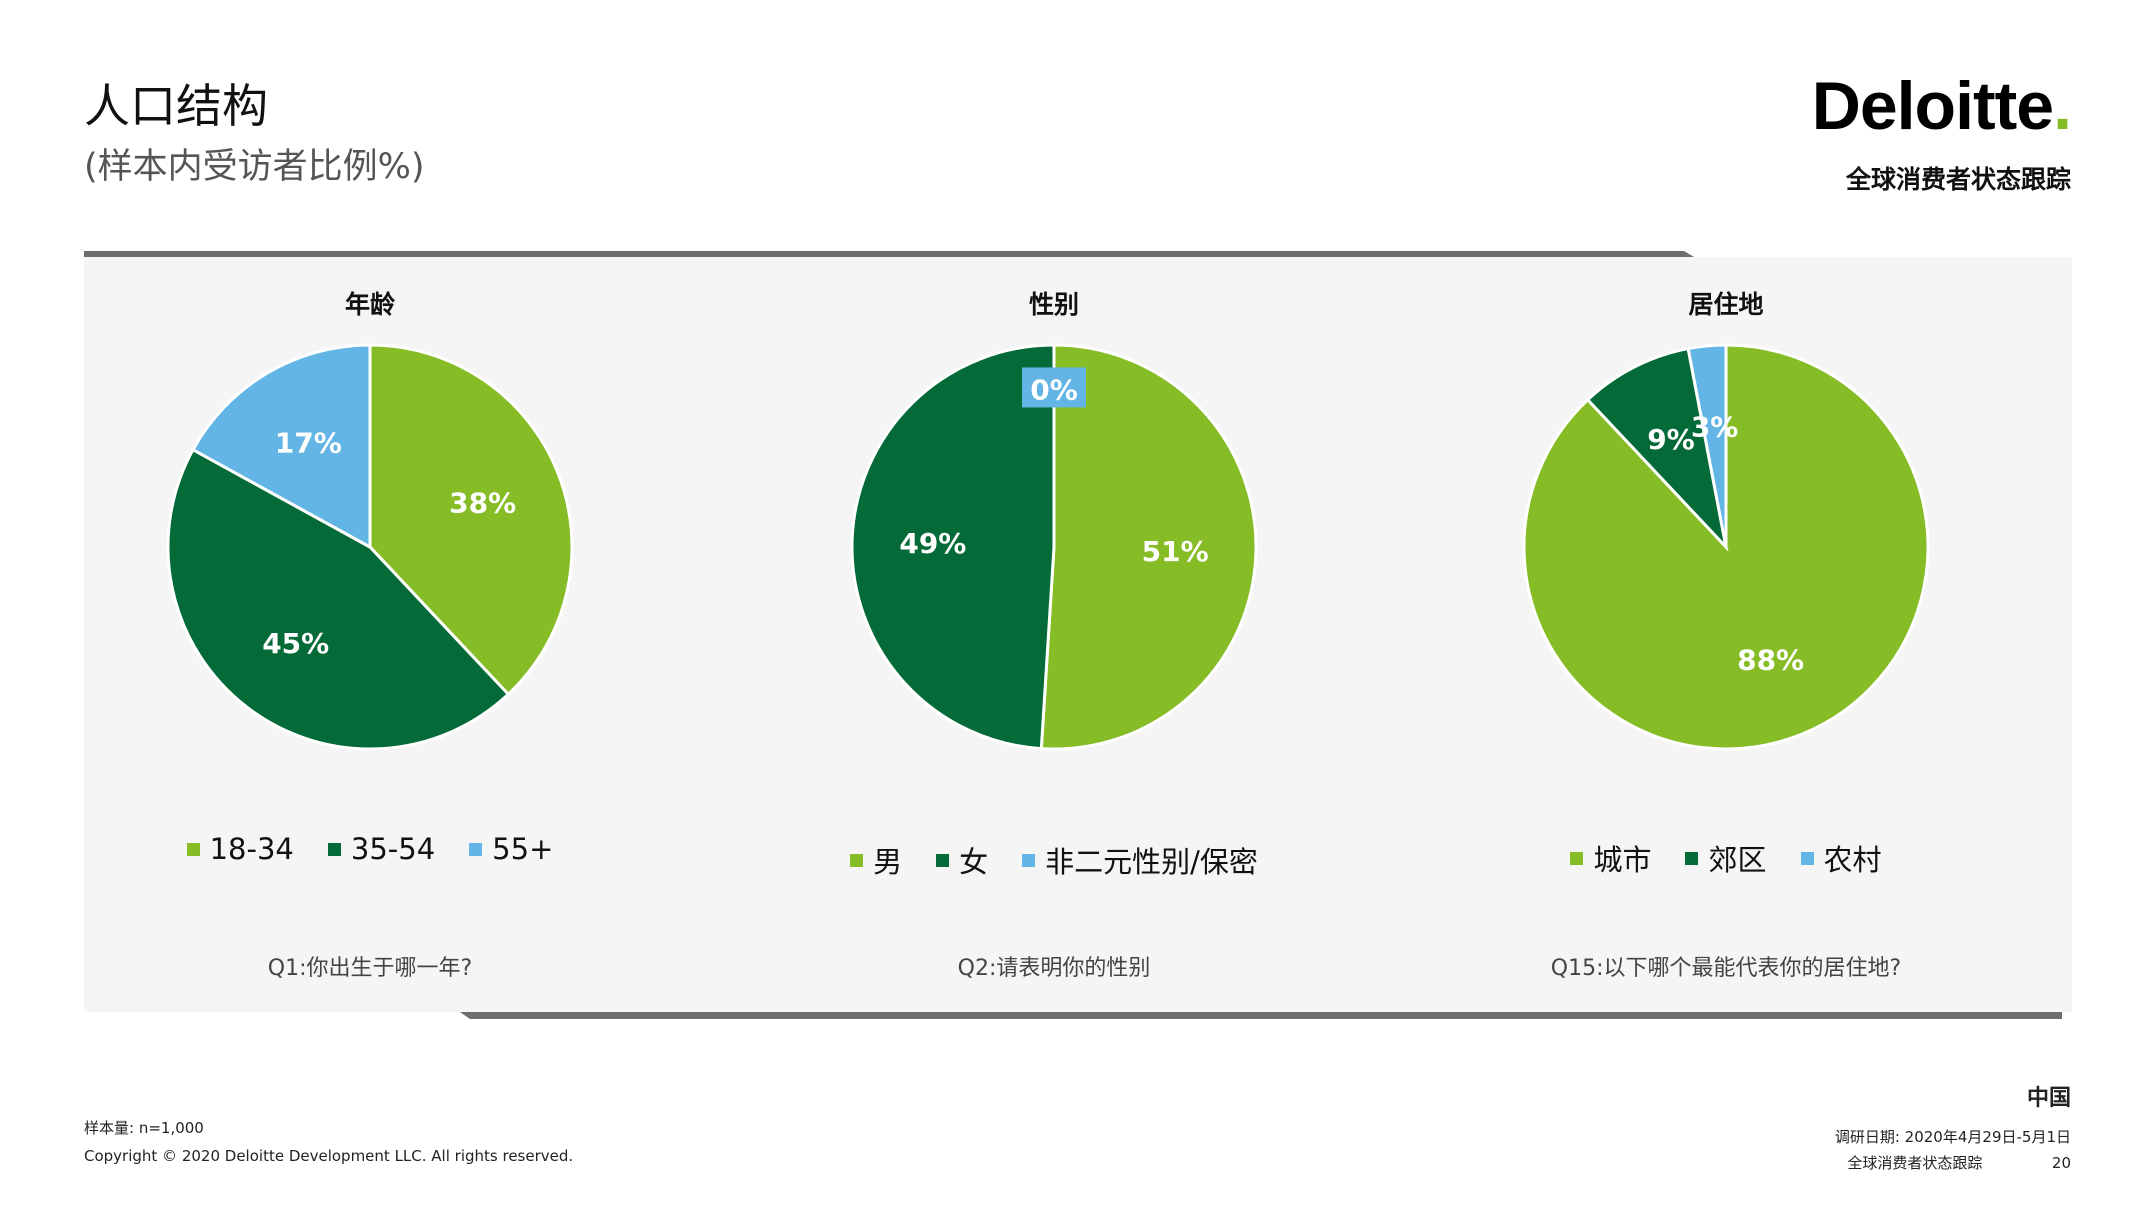 The height and width of the screenshot is (1208, 2147). What do you see at coordinates (370, 968) in the screenshot?
I see `survey-question: Q1:你出生于哪一年?` at bounding box center [370, 968].